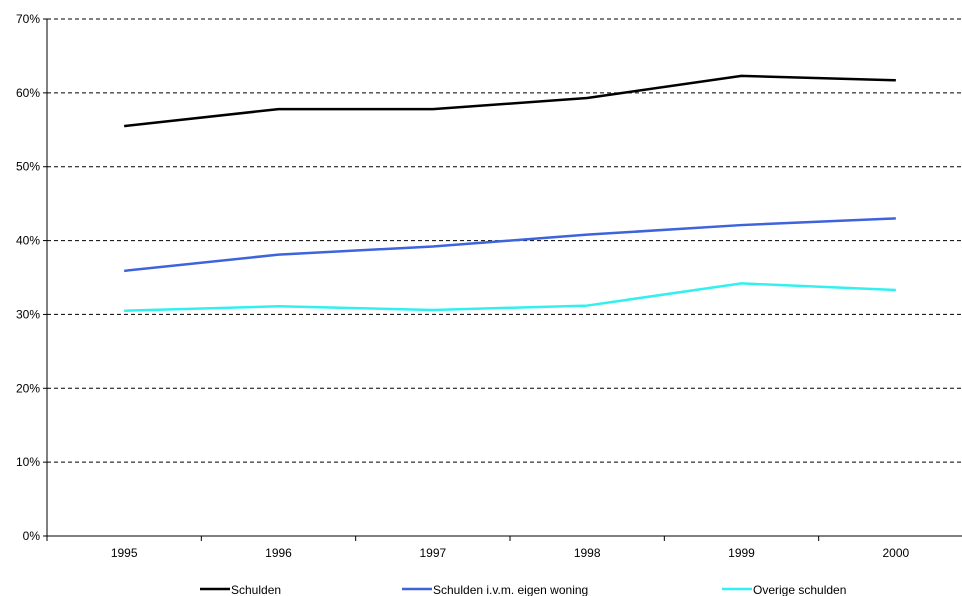 The width and height of the screenshot is (962, 596). Describe the element at coordinates (587, 553) in the screenshot. I see `x-tick-label: 1998` at that location.